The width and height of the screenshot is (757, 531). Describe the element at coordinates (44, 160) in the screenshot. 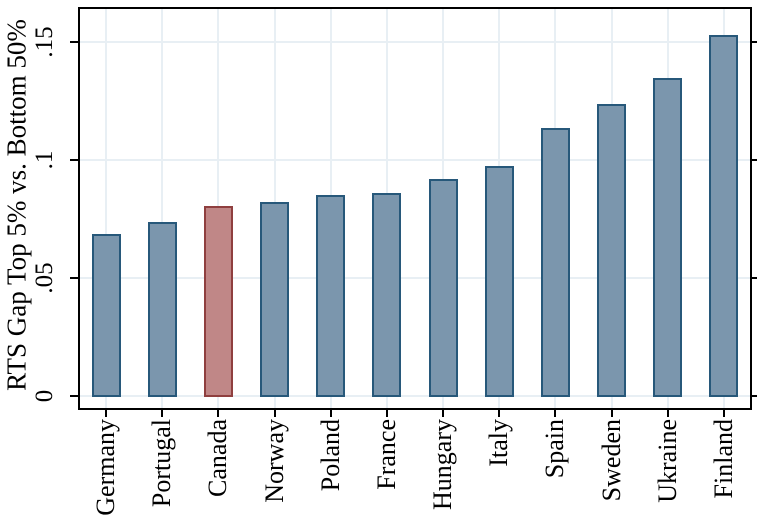

I see `y-tick-label-text: .1` at that location.